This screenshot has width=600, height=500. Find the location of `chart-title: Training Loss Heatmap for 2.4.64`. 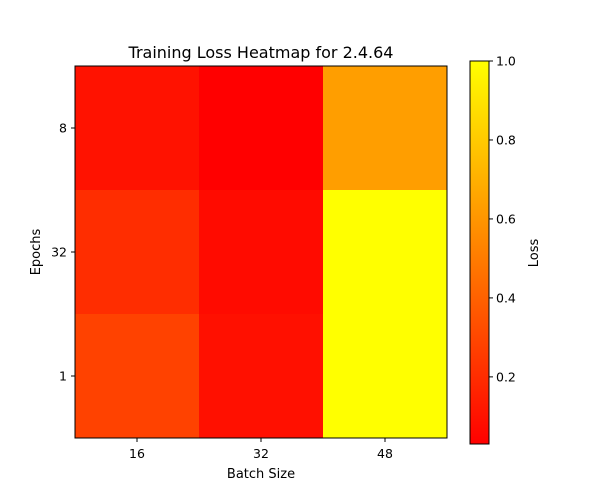

chart-title: Training Loss Heatmap for 2.4.64 is located at coordinates (261, 52).